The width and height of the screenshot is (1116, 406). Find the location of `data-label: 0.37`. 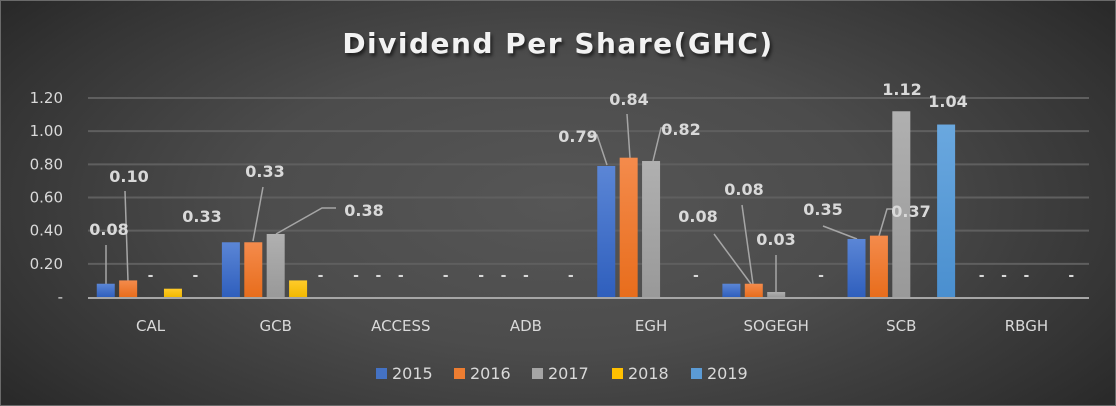

data-label: 0.37 is located at coordinates (910, 211).